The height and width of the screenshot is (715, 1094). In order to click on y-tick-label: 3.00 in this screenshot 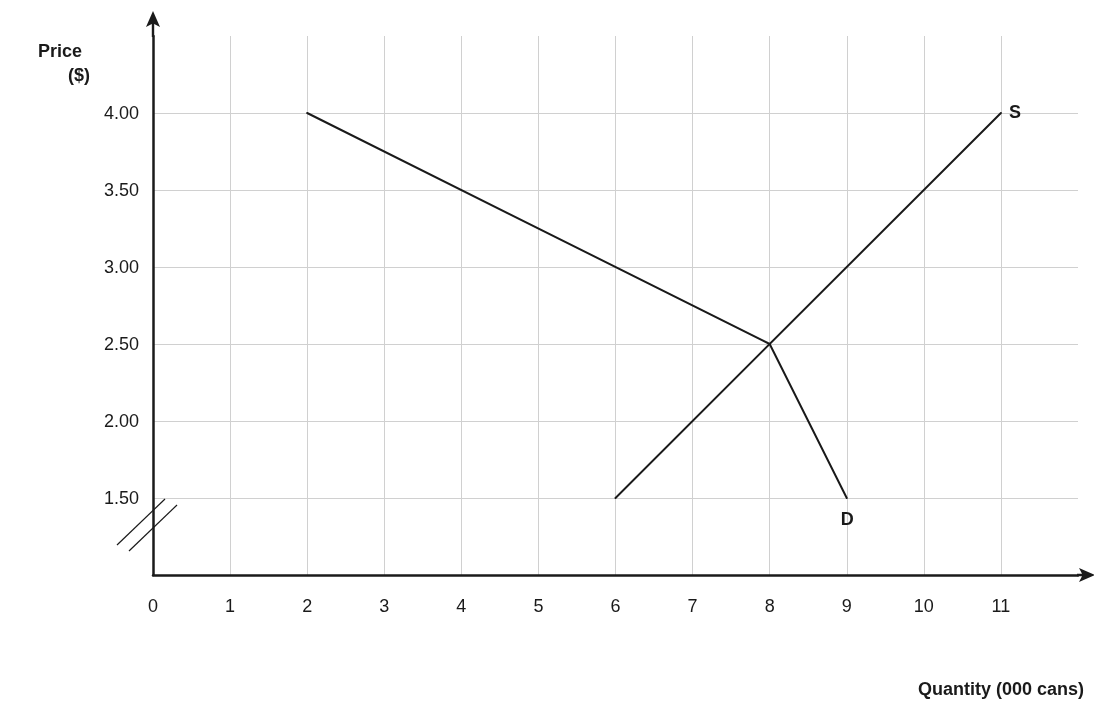, I will do `click(121, 267)`.